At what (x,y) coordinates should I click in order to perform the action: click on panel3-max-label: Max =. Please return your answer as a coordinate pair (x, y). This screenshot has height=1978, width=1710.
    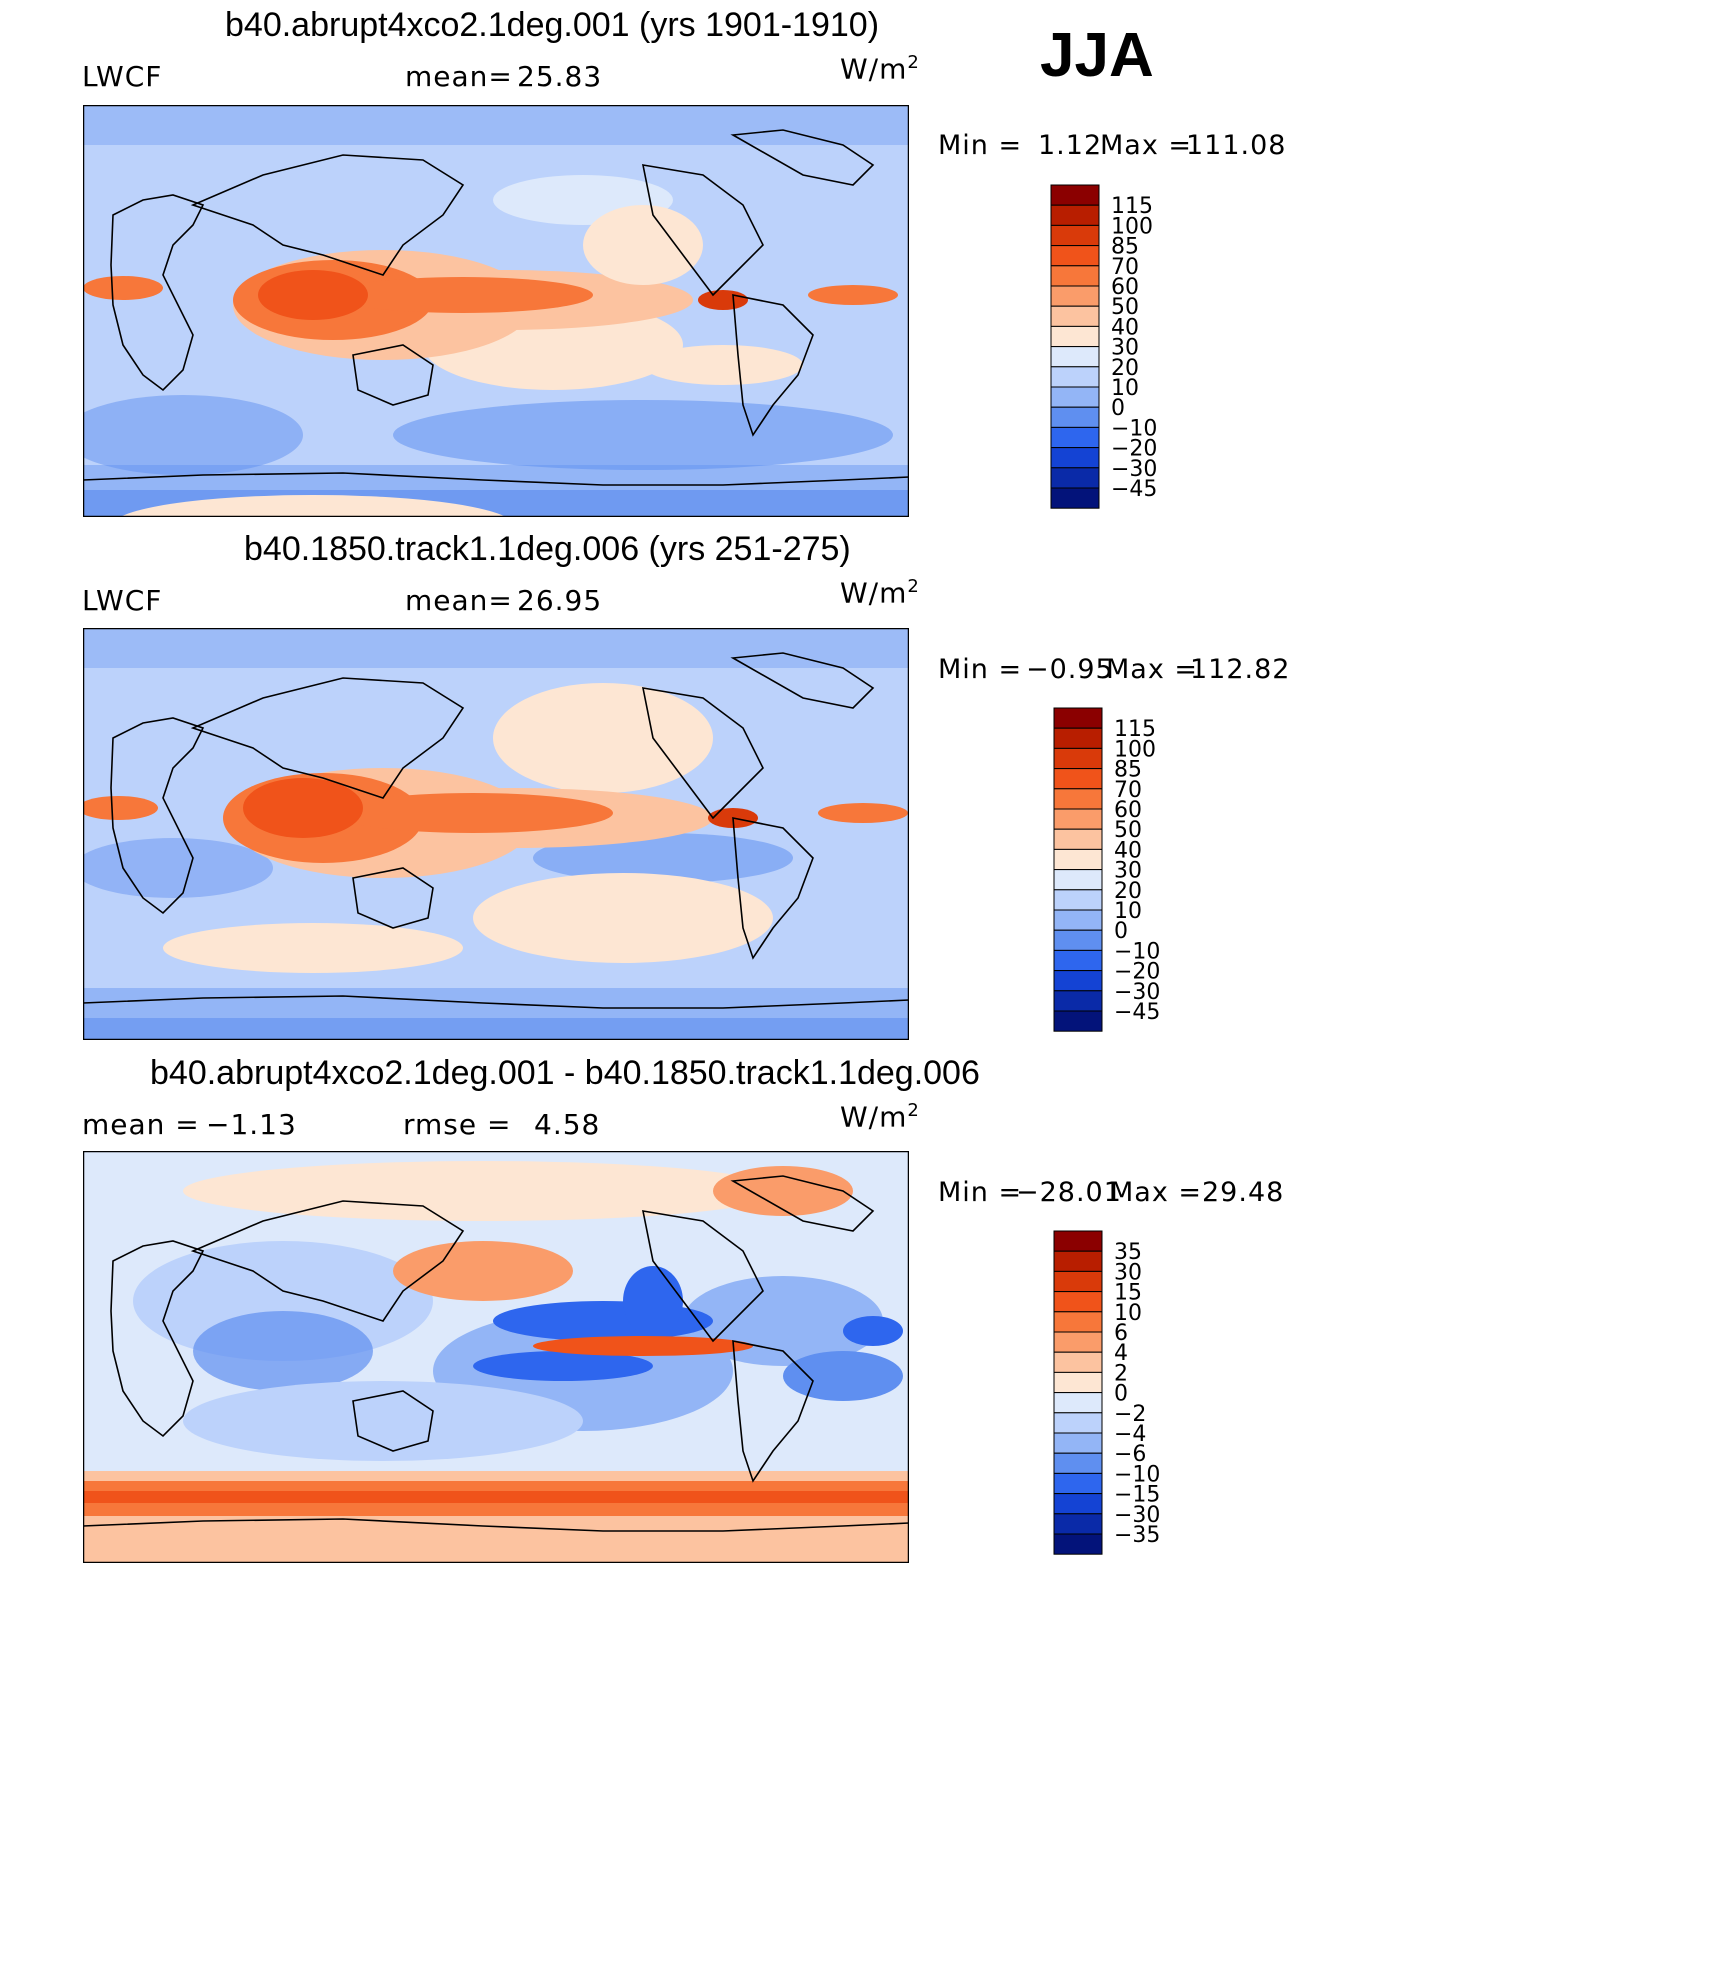
    Looking at the image, I should click on (1156, 1192).